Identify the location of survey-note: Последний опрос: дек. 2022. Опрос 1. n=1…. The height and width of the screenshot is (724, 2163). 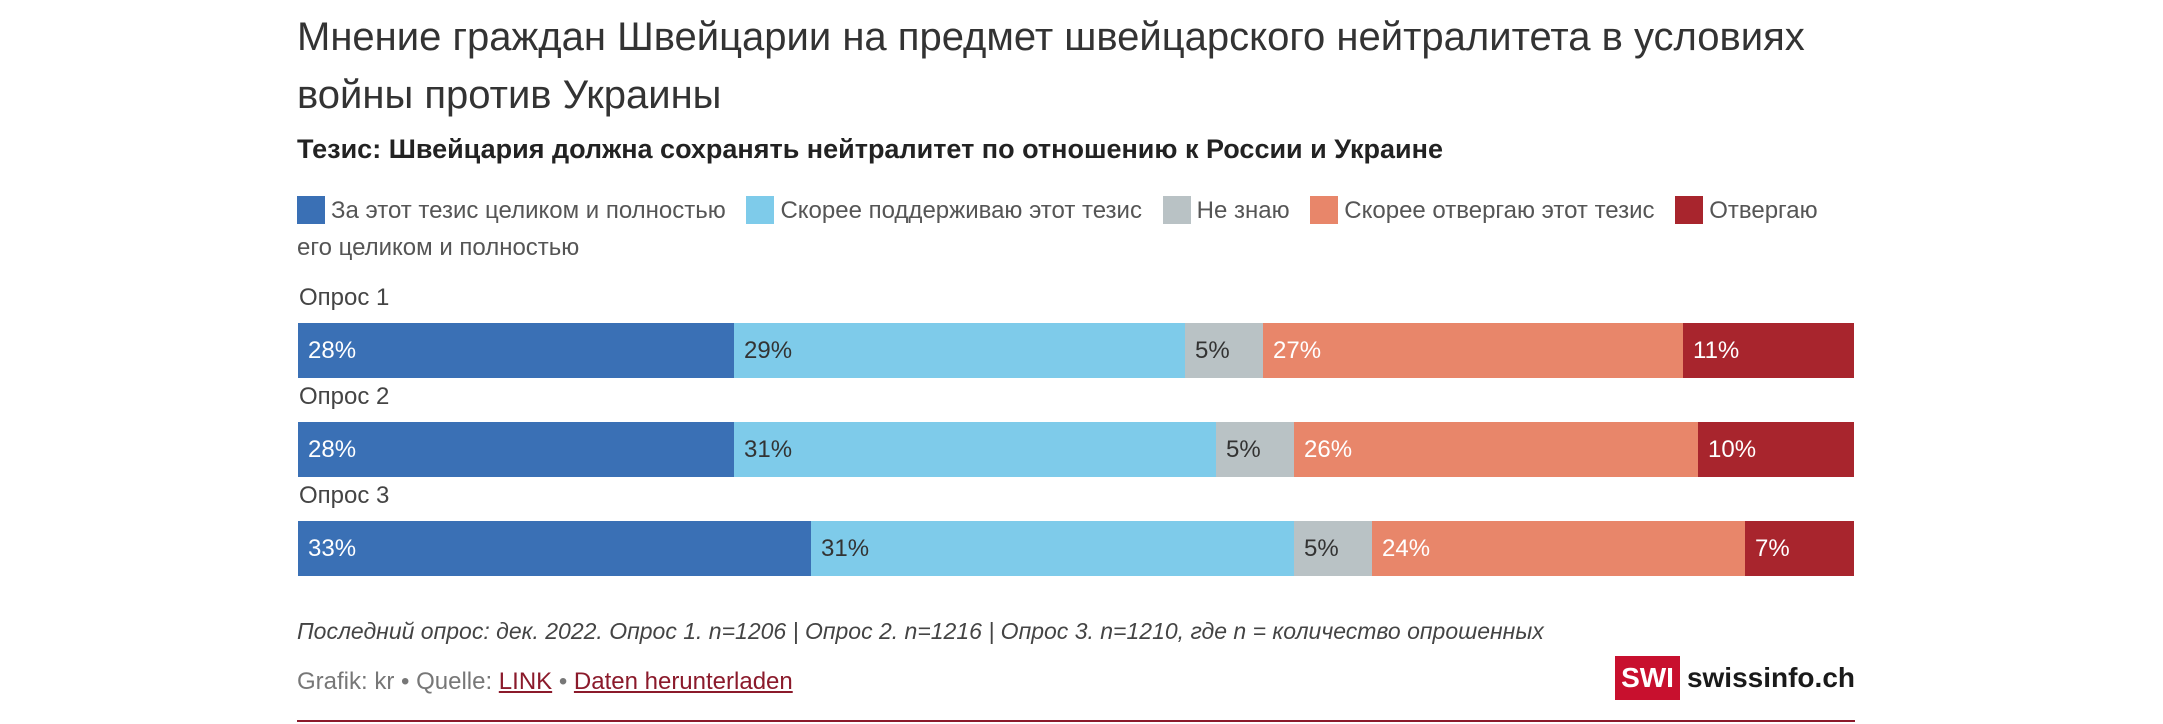
(920, 631).